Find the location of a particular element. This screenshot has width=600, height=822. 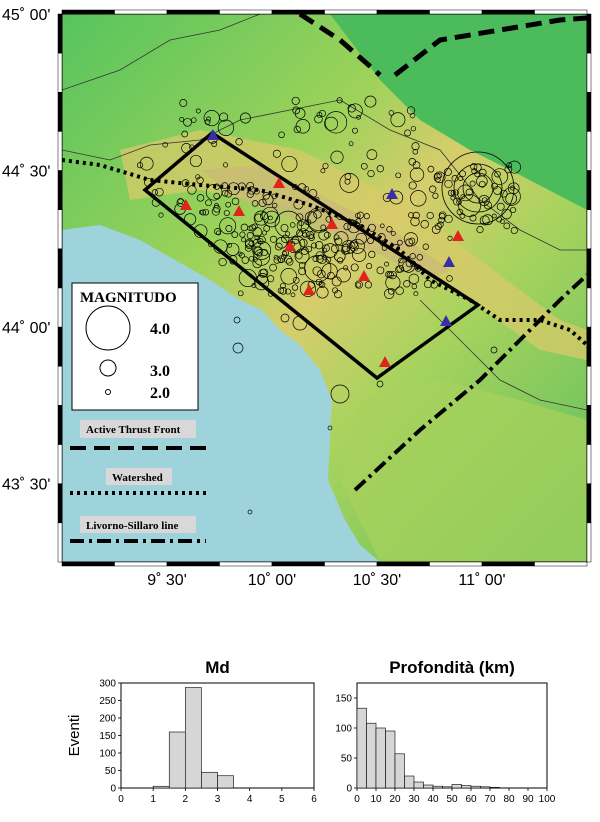

longitude-label: 10˚ 00' is located at coordinates (272, 580).